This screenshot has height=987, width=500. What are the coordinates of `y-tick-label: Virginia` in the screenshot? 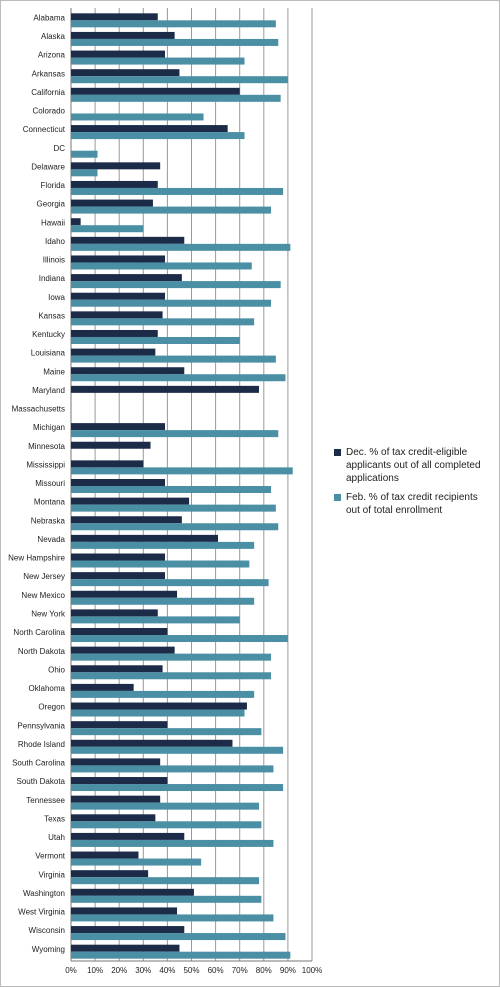 It's located at (51, 874).